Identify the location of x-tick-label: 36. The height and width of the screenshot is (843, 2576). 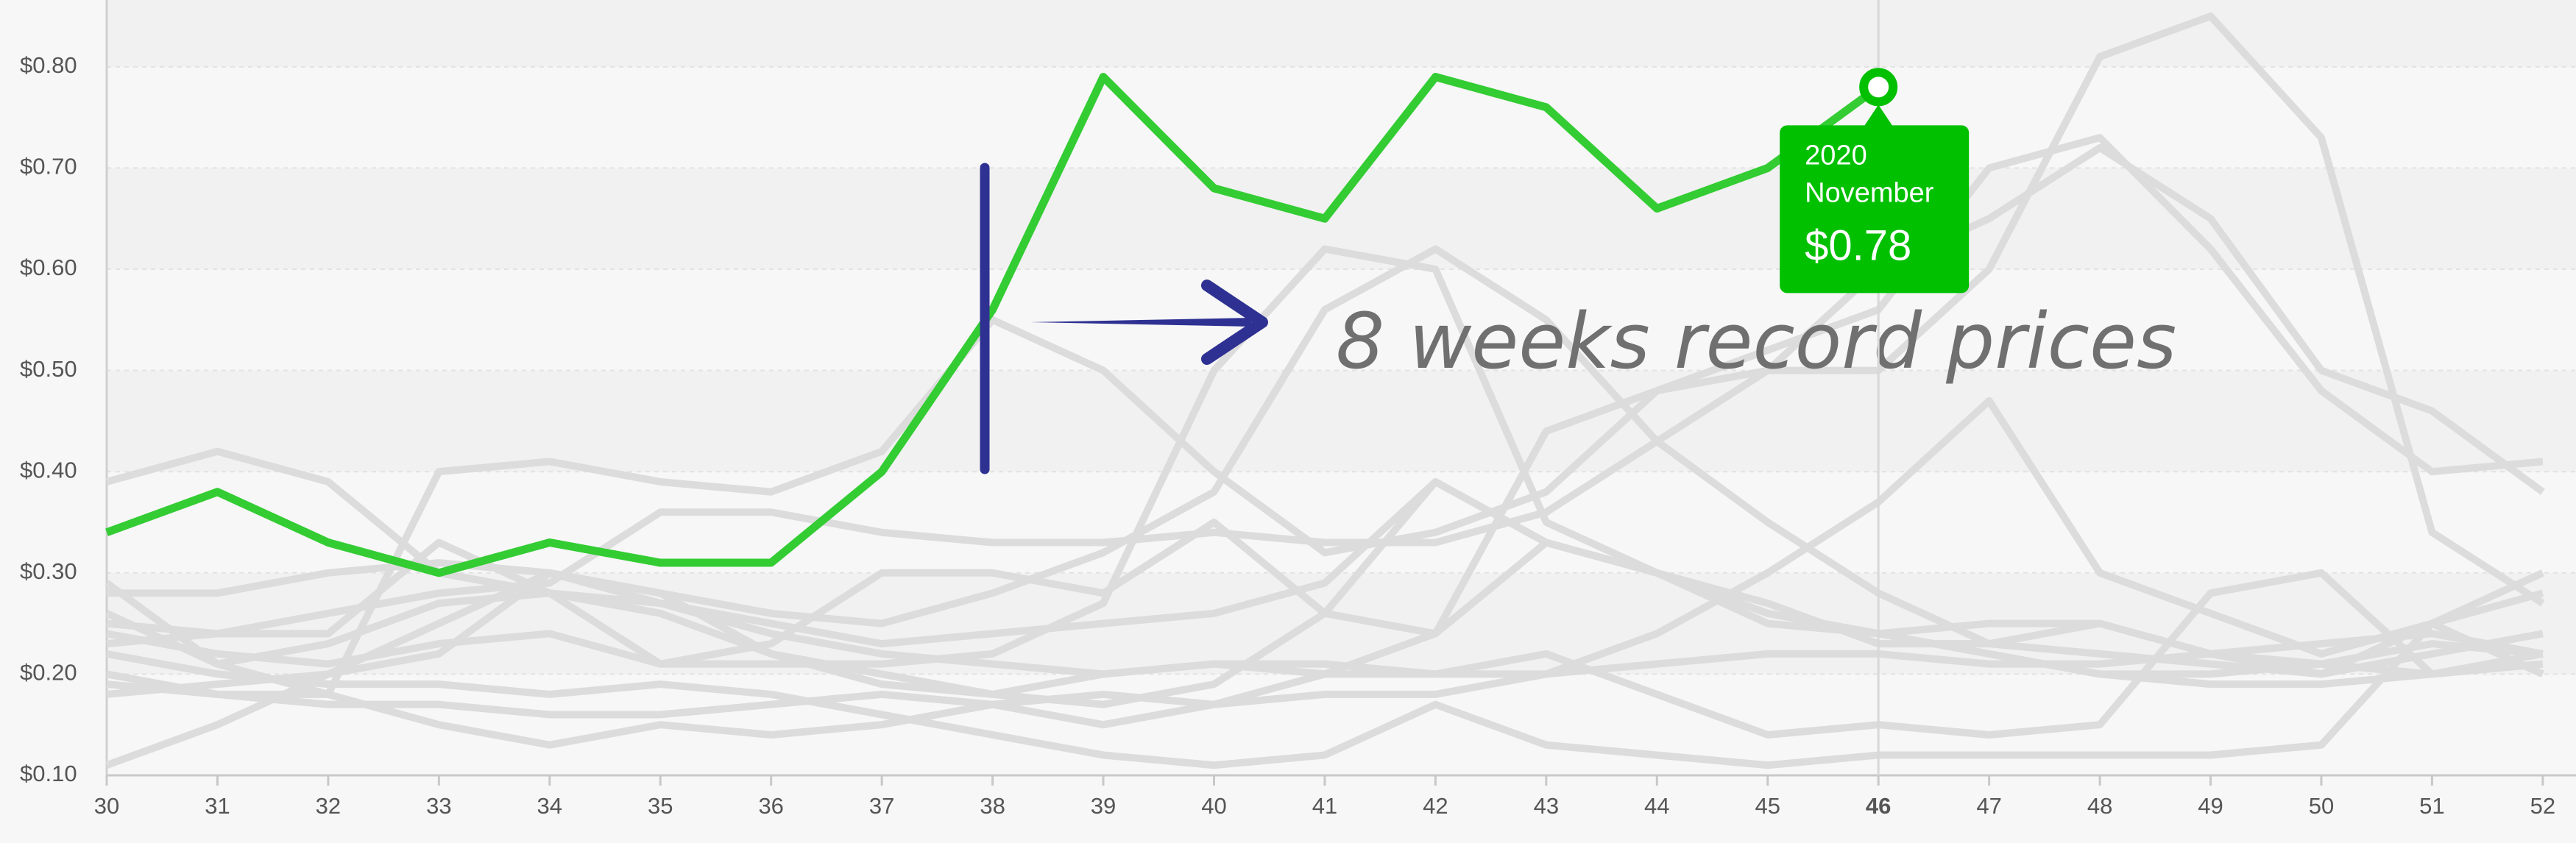
(770, 806).